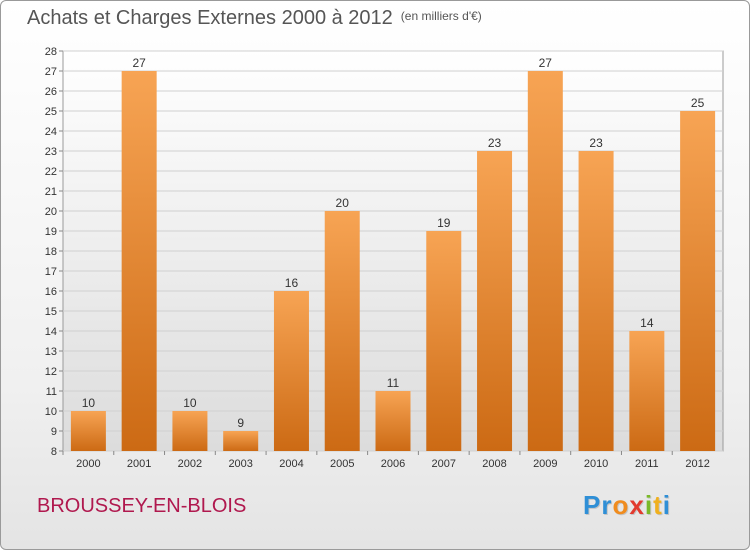 The image size is (750, 550). I want to click on y-tick-label: 19, so click(51, 232).